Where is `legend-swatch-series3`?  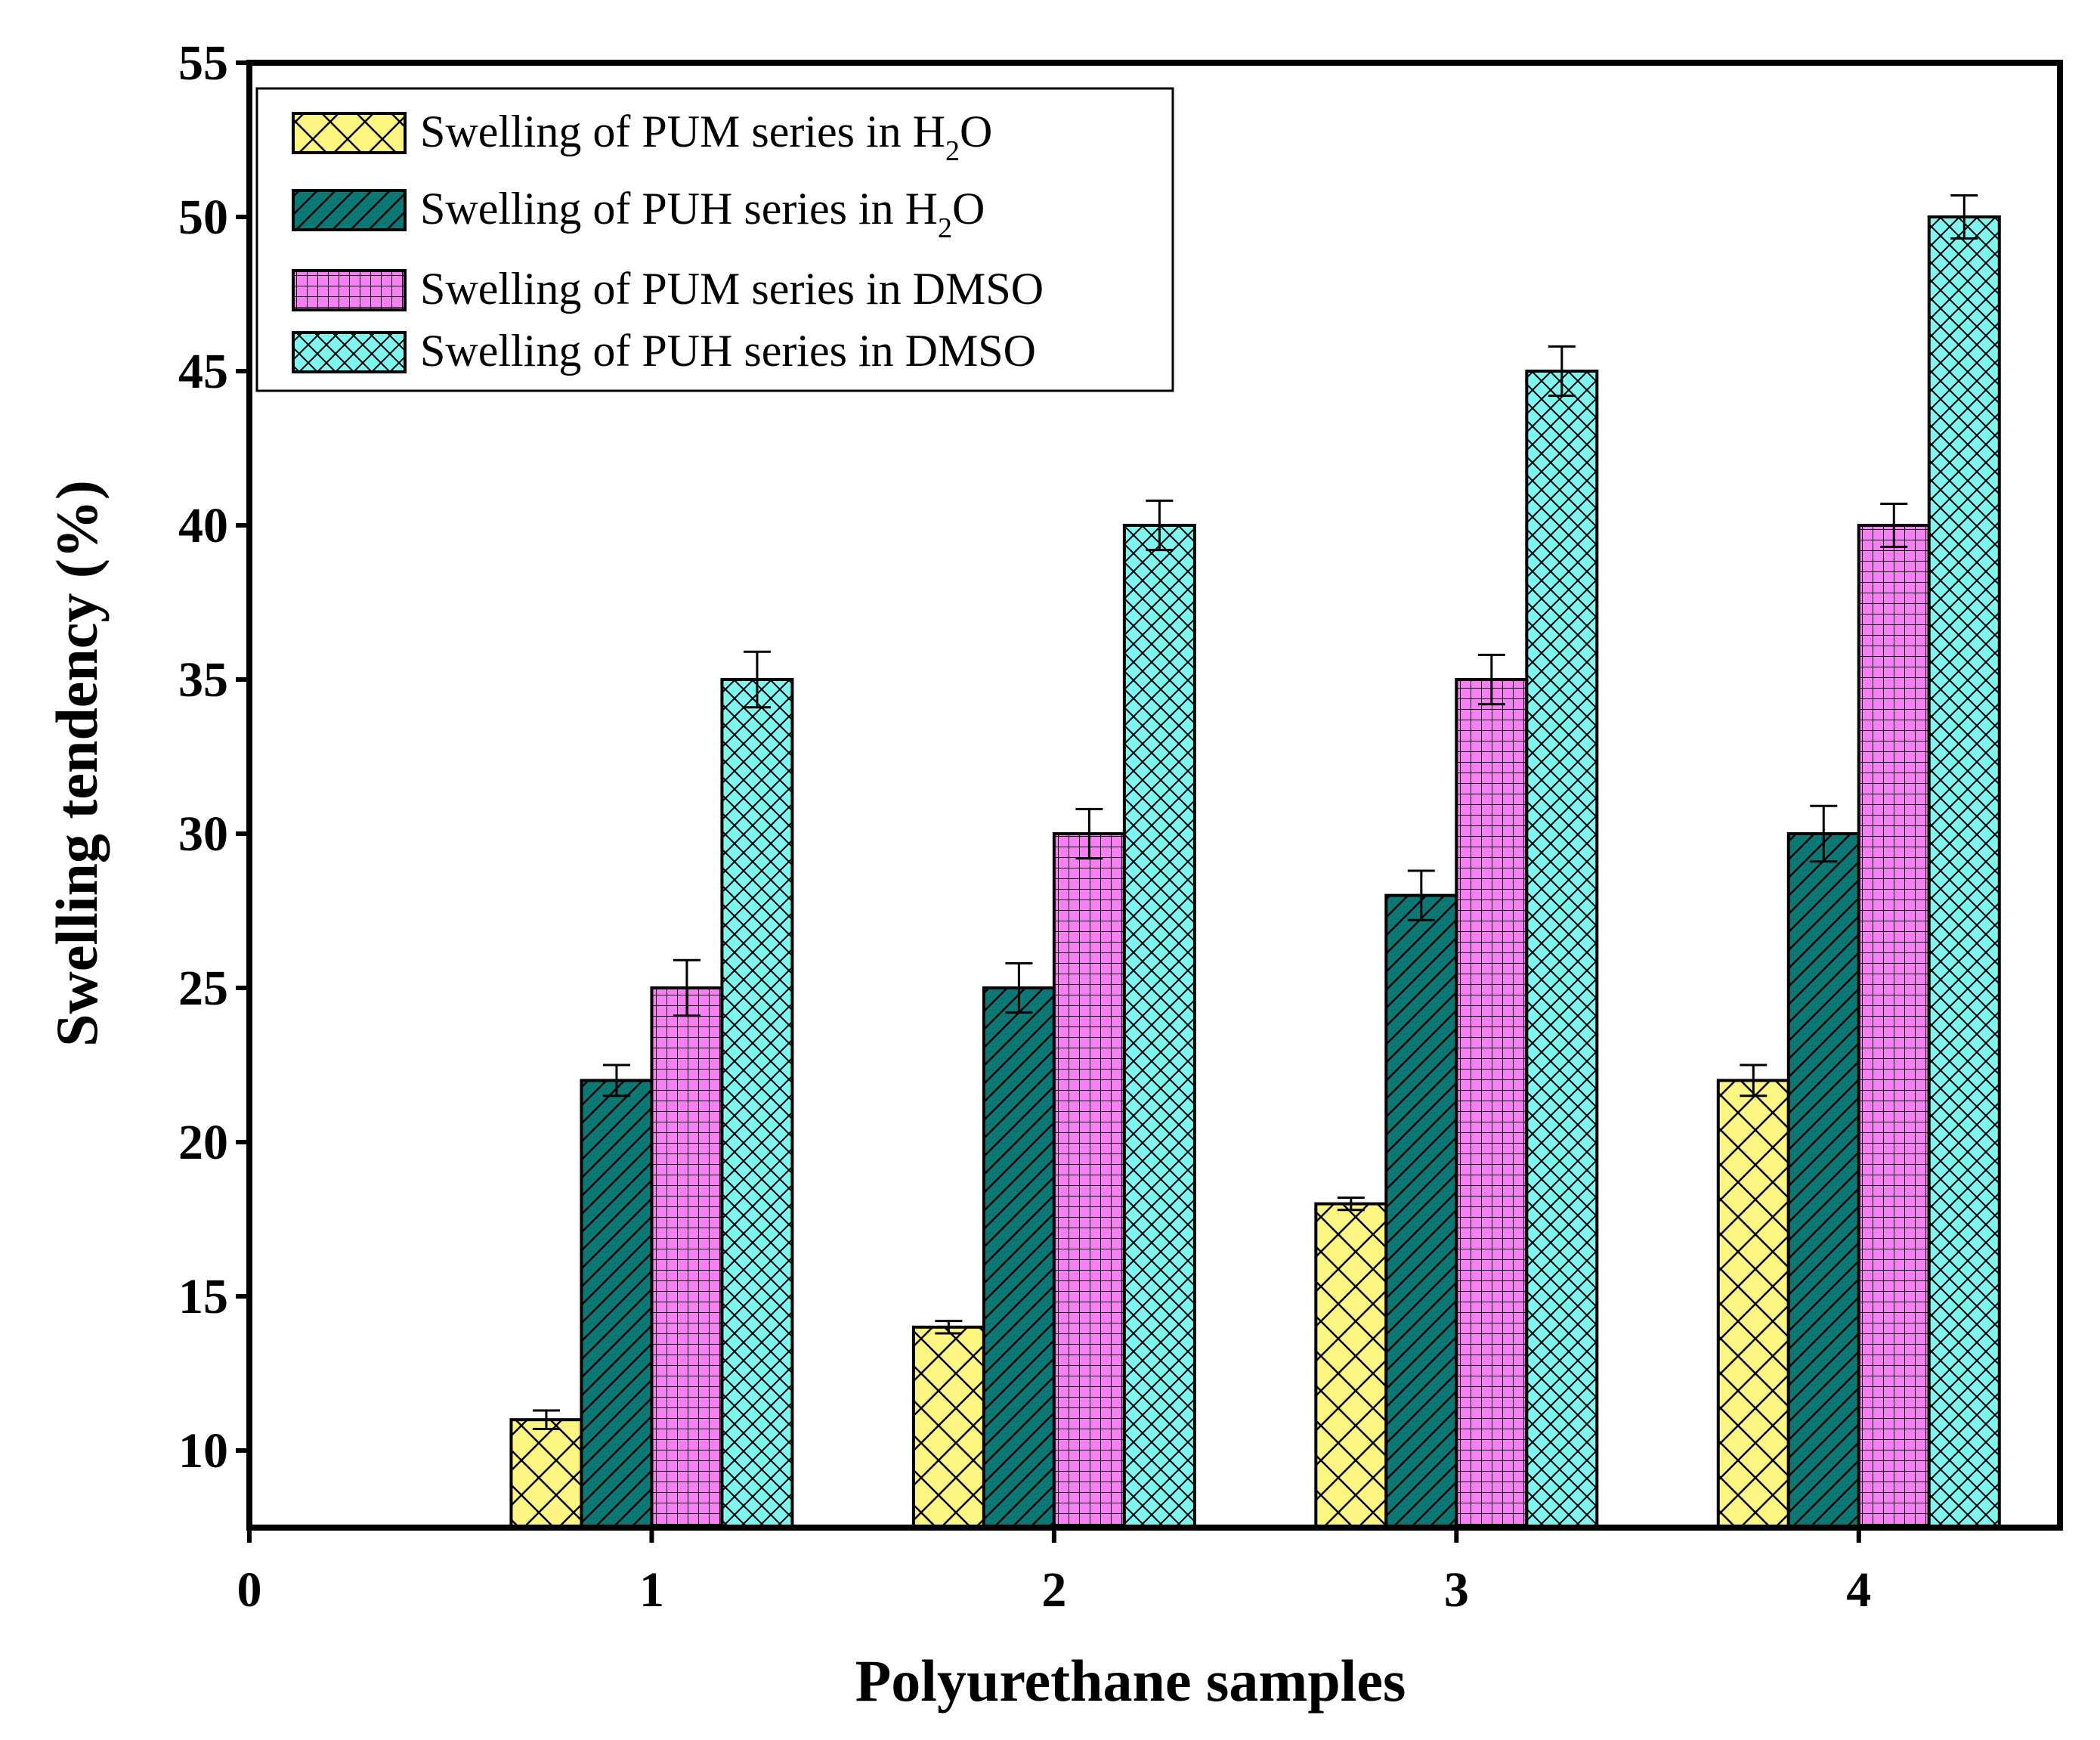
legend-swatch-series3 is located at coordinates (349, 290).